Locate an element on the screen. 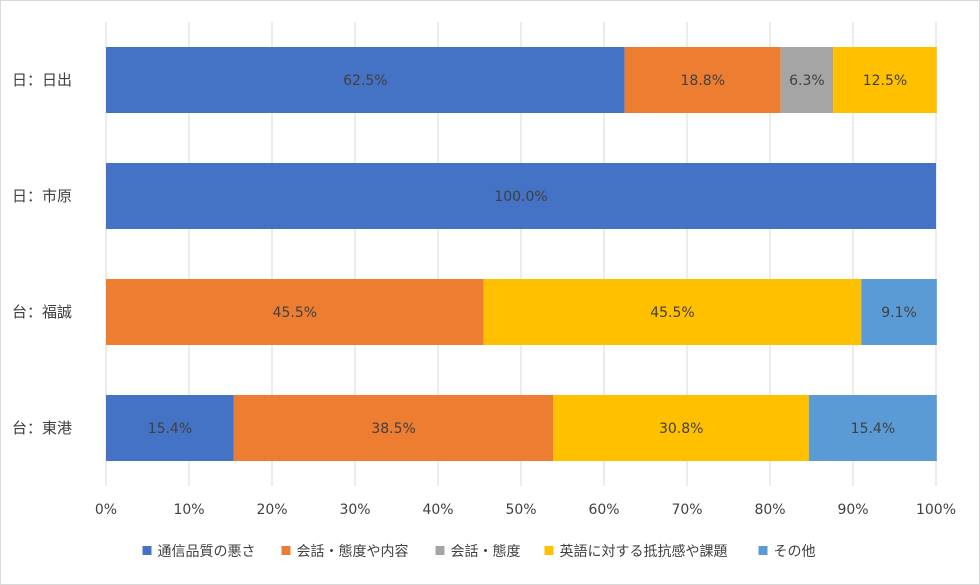 This screenshot has width=980, height=585. data-label: 100.0% is located at coordinates (520, 197).